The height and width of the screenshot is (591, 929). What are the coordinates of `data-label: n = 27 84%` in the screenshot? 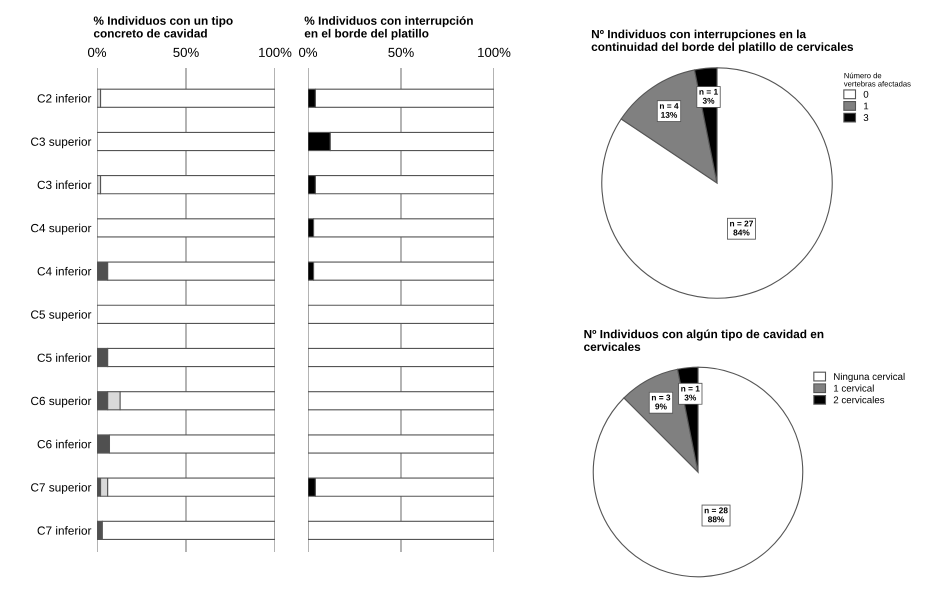 It's located at (742, 228).